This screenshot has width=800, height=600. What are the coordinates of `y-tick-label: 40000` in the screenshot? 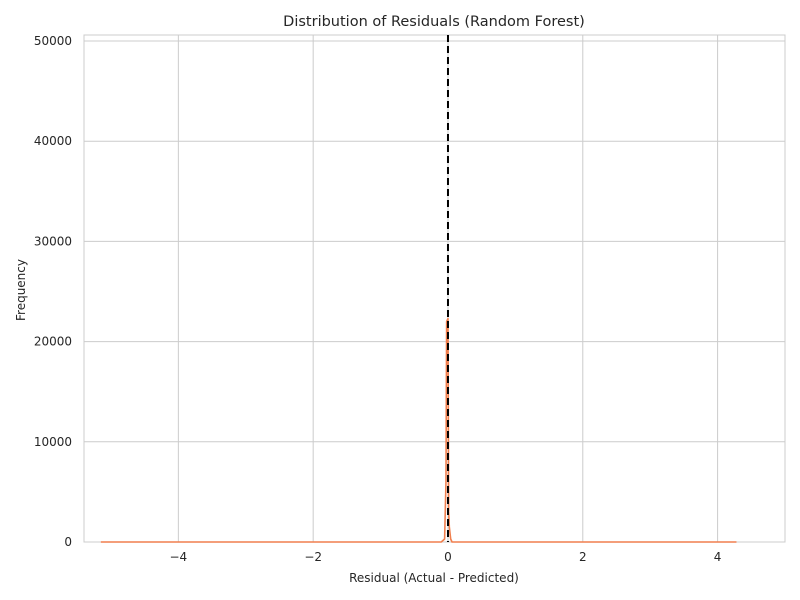 It's located at (53, 141).